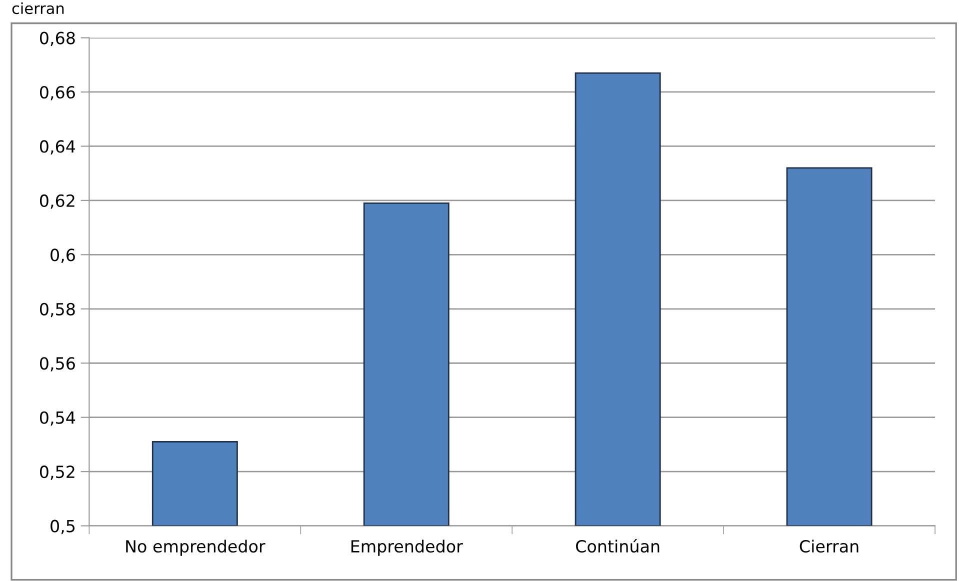 This screenshot has width=959, height=581. What do you see at coordinates (407, 548) in the screenshot?
I see `x-tick-label: Emprendedor` at bounding box center [407, 548].